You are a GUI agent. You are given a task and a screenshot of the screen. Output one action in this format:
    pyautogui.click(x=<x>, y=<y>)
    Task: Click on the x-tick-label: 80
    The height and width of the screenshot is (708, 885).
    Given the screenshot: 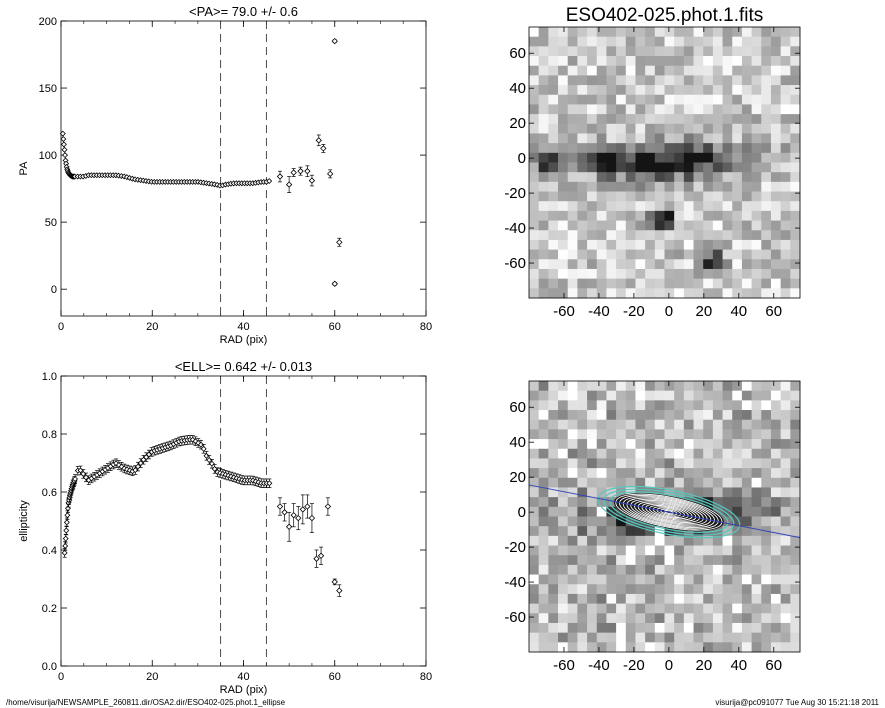 What is the action you would take?
    pyautogui.click(x=426, y=327)
    